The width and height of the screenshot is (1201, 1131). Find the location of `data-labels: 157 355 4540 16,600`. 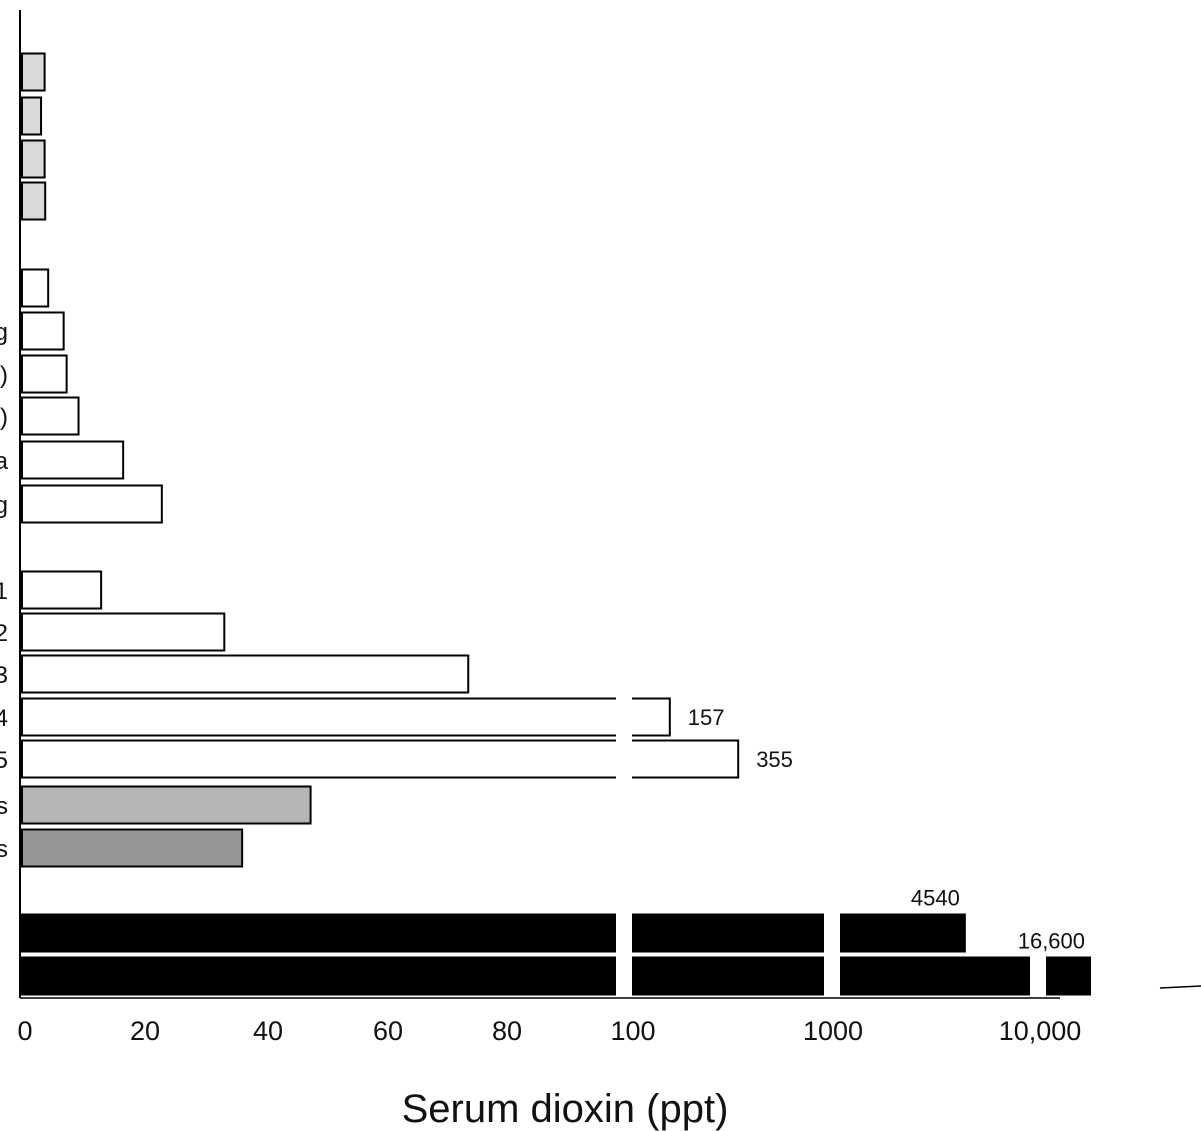

data-labels: 157 355 4540 16,600 is located at coordinates (886, 829).